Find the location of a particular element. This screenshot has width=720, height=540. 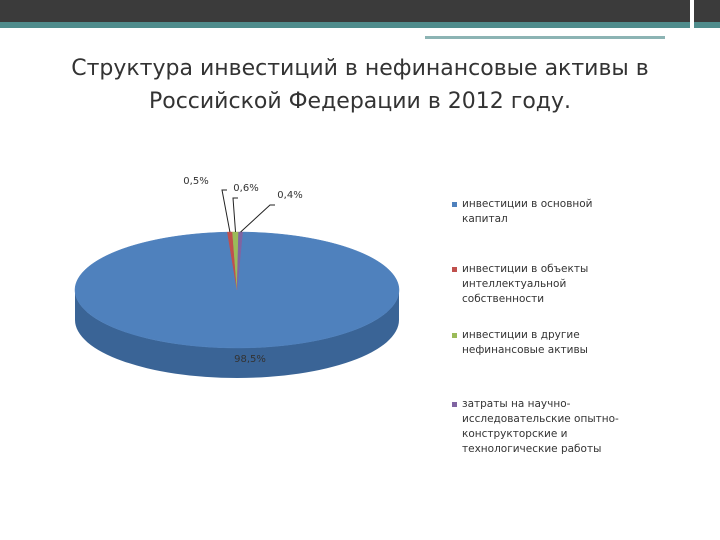

pie-slice is located at coordinates (239, 261).